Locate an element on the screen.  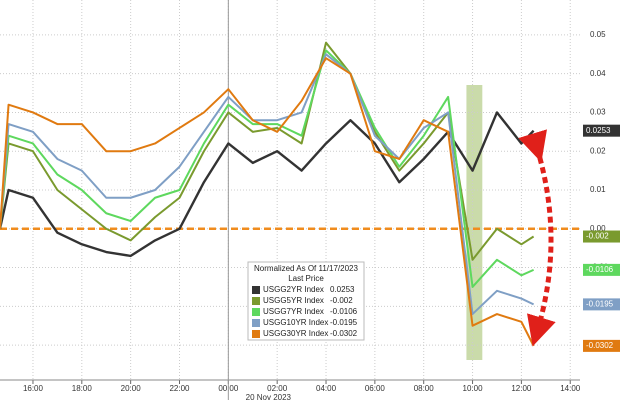
x-tick-label: 16:00 is located at coordinates (33, 388).